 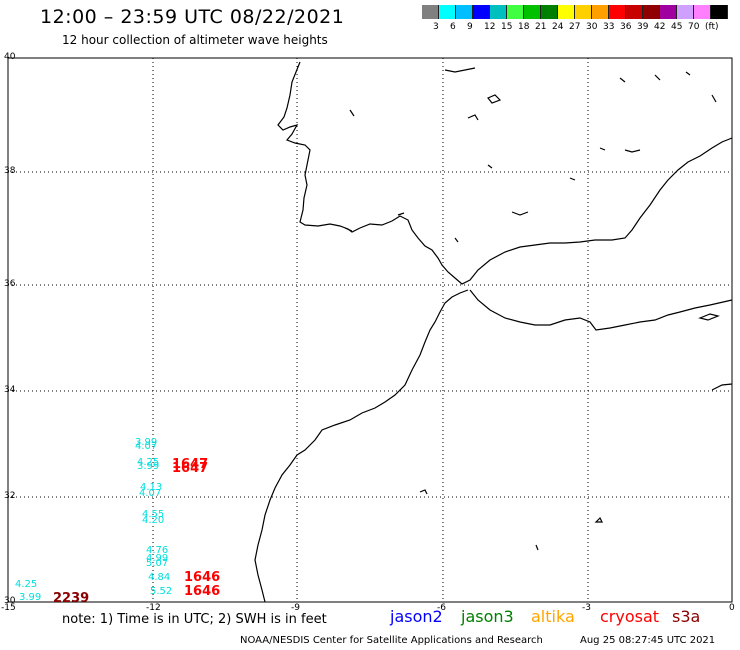 I want to click on colorbar-label: 42, so click(x=660, y=27).